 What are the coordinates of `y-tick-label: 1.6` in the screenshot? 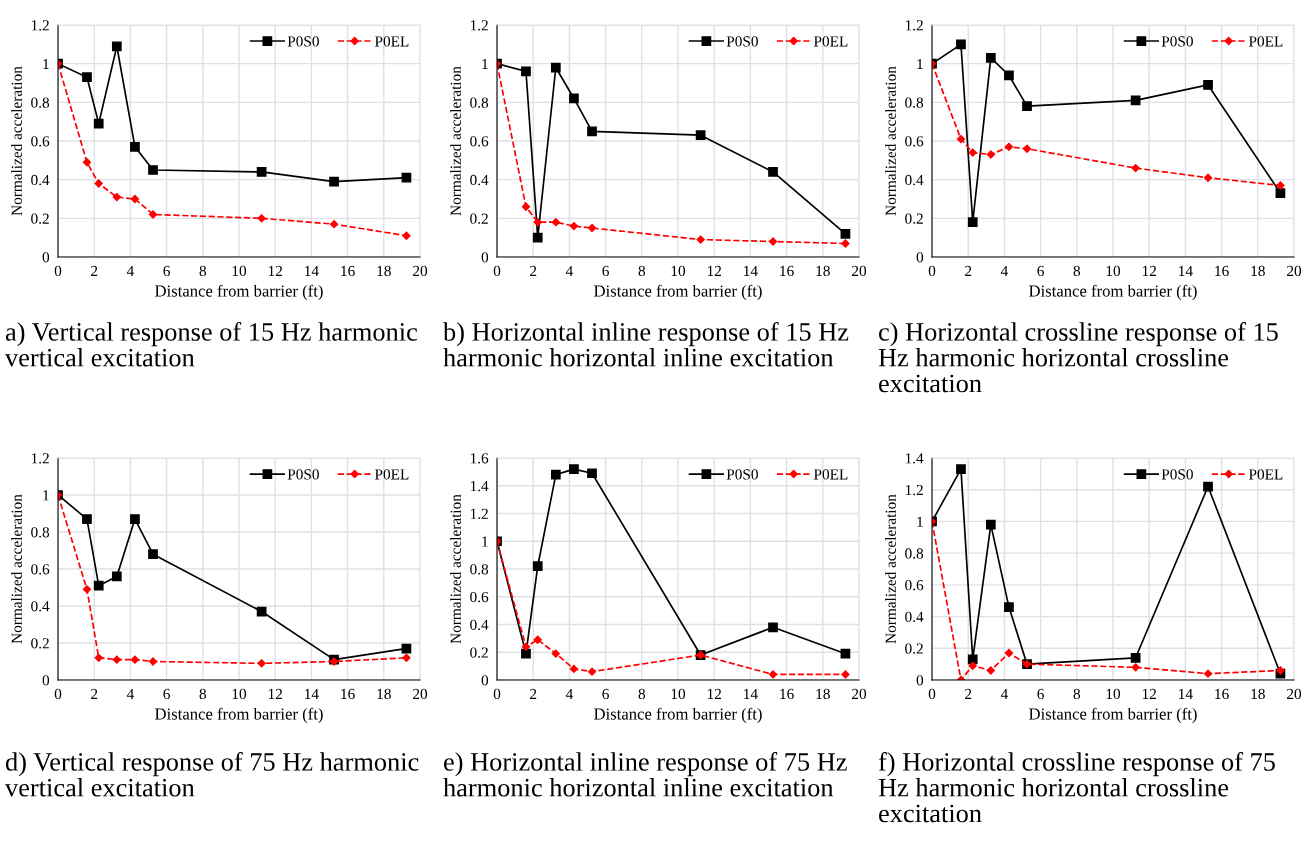 It's located at (479, 458).